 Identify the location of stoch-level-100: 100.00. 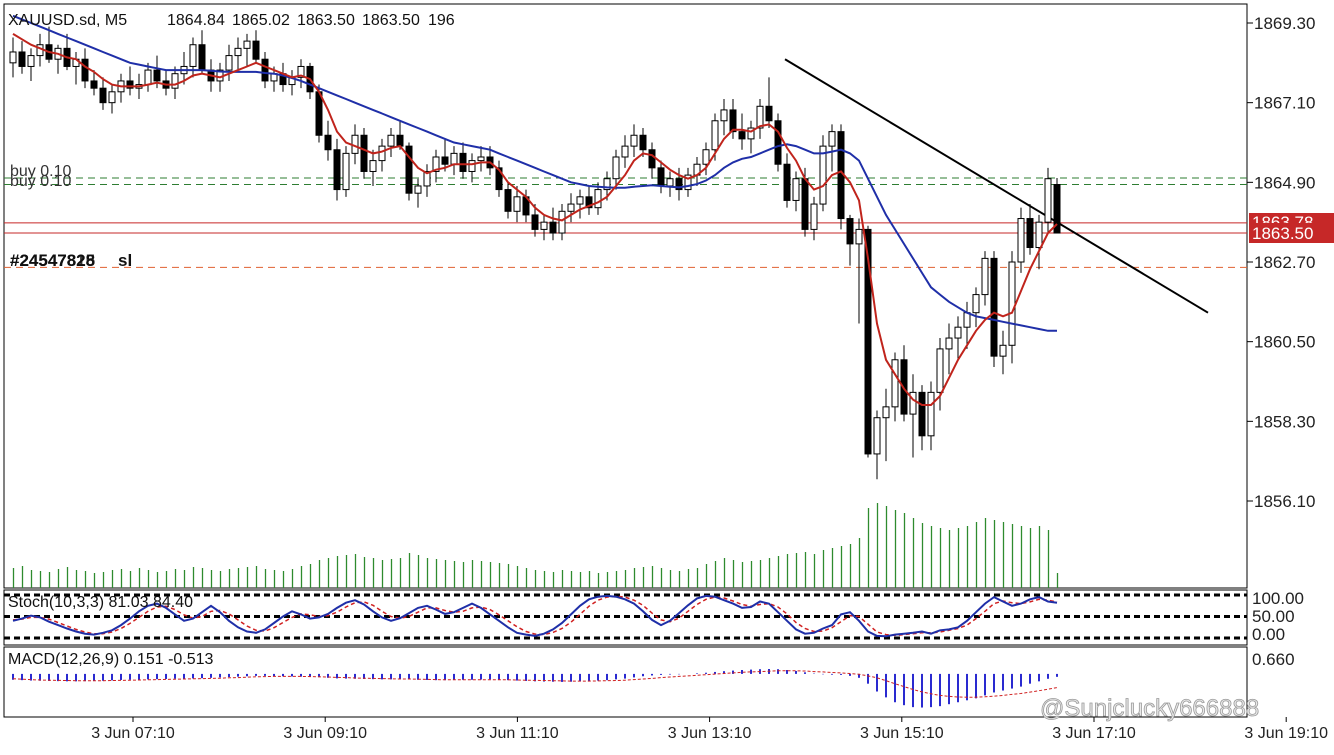
(1278, 598).